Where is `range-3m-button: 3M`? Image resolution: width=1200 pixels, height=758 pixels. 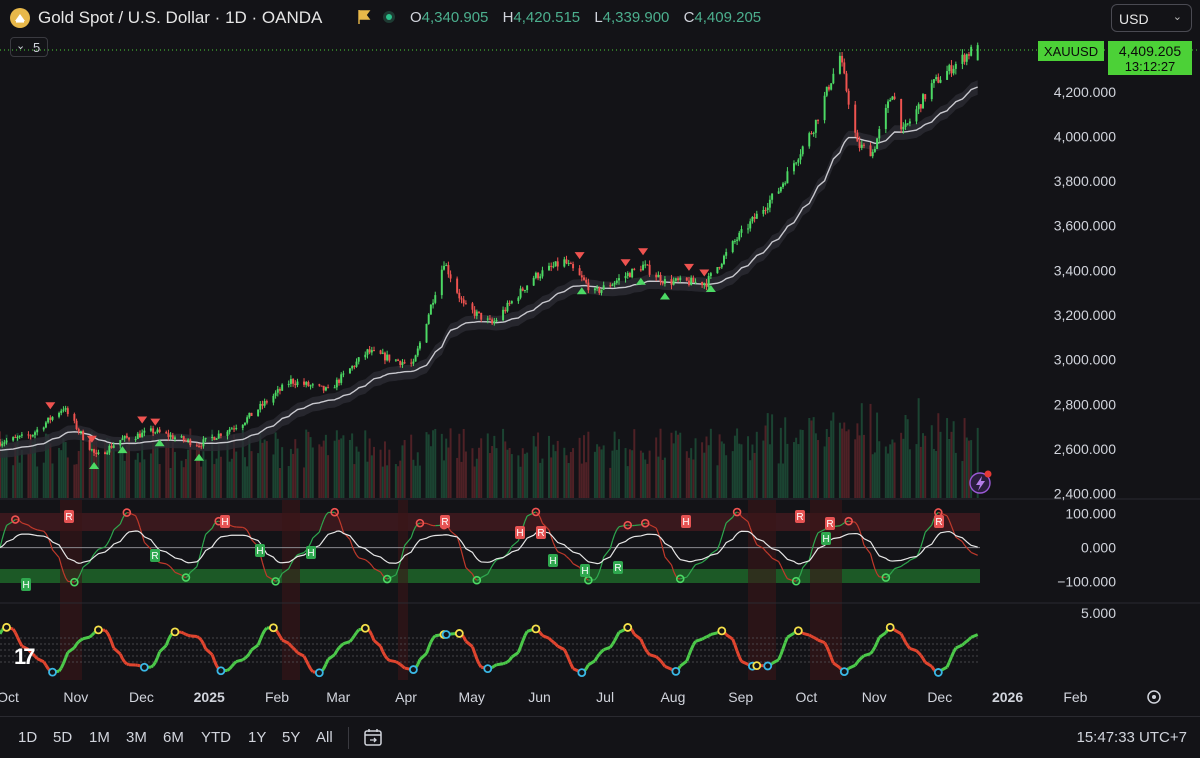
range-3m-button: 3M is located at coordinates (136, 737).